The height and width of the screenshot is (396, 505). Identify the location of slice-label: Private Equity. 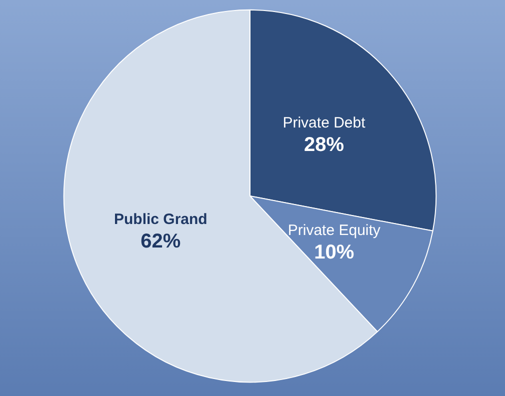
(334, 230).